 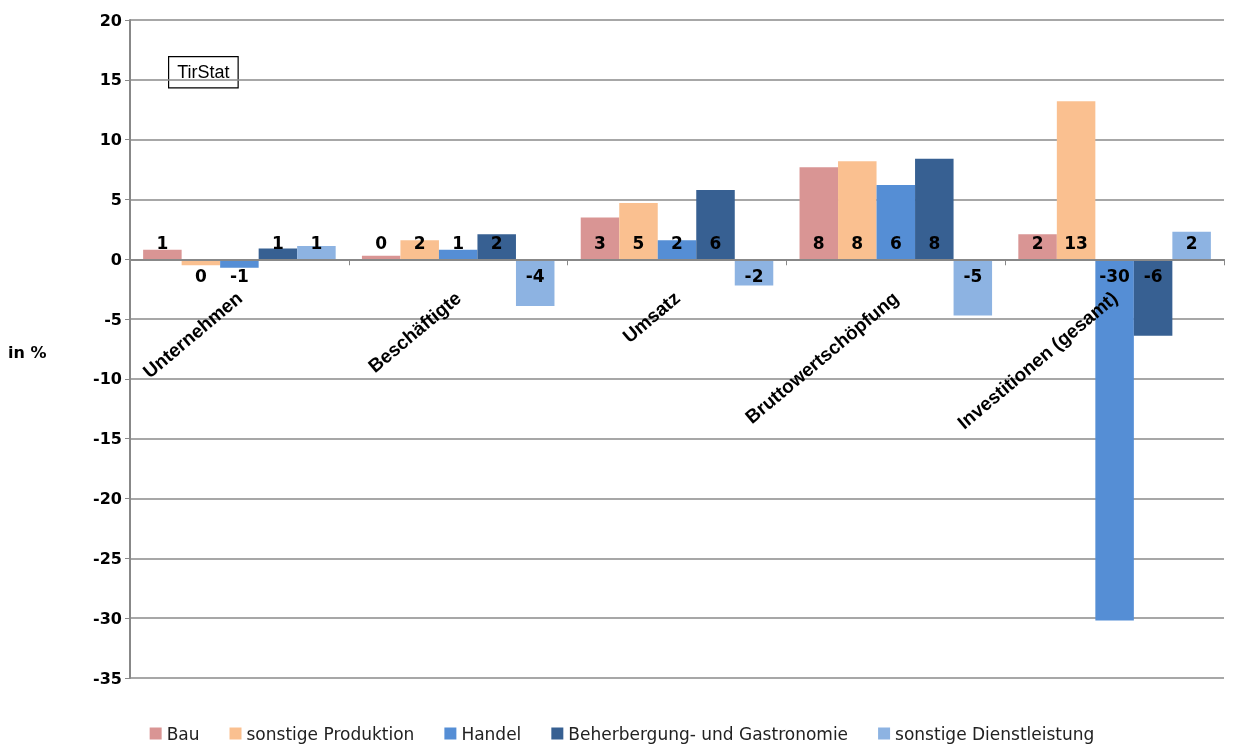 What do you see at coordinates (1115, 275) in the screenshot?
I see `data-label: -30` at bounding box center [1115, 275].